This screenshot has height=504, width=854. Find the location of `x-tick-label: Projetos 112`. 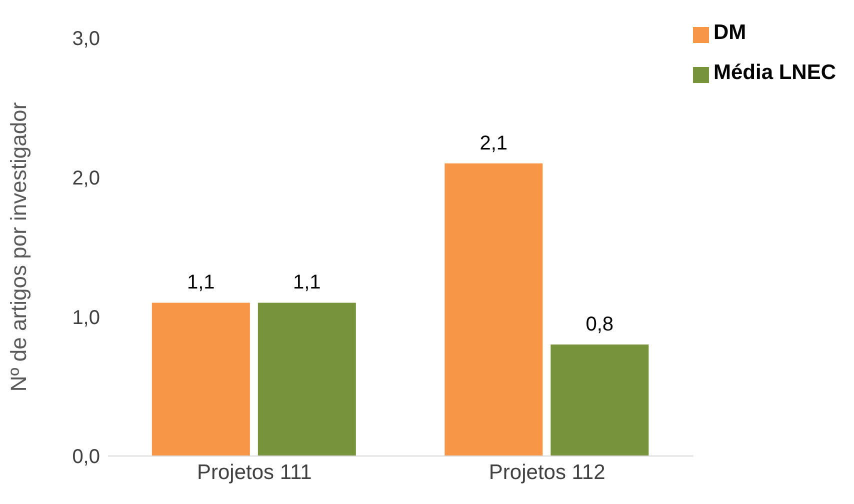

x-tick-label: Projetos 112 is located at coordinates (547, 472).